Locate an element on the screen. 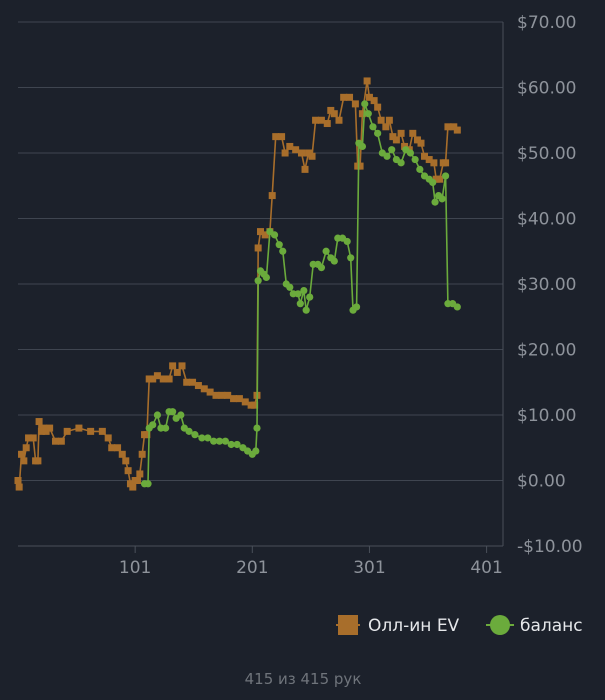 The width and height of the screenshot is (605, 700). y-tick-label: $0.00 is located at coordinates (541, 482).